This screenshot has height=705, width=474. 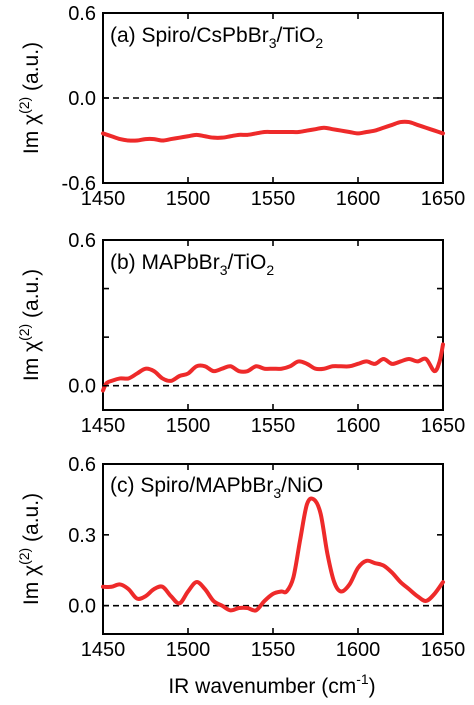 I want to click on panel-a-xtick-label: 1500, so click(x=188, y=199).